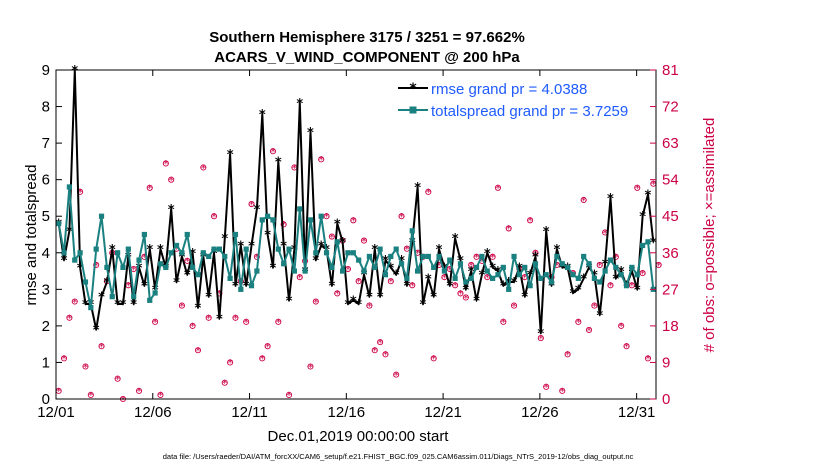 The width and height of the screenshot is (830, 470). What do you see at coordinates (670, 326) in the screenshot?
I see `y-right-tick-label: 18` at bounding box center [670, 326].